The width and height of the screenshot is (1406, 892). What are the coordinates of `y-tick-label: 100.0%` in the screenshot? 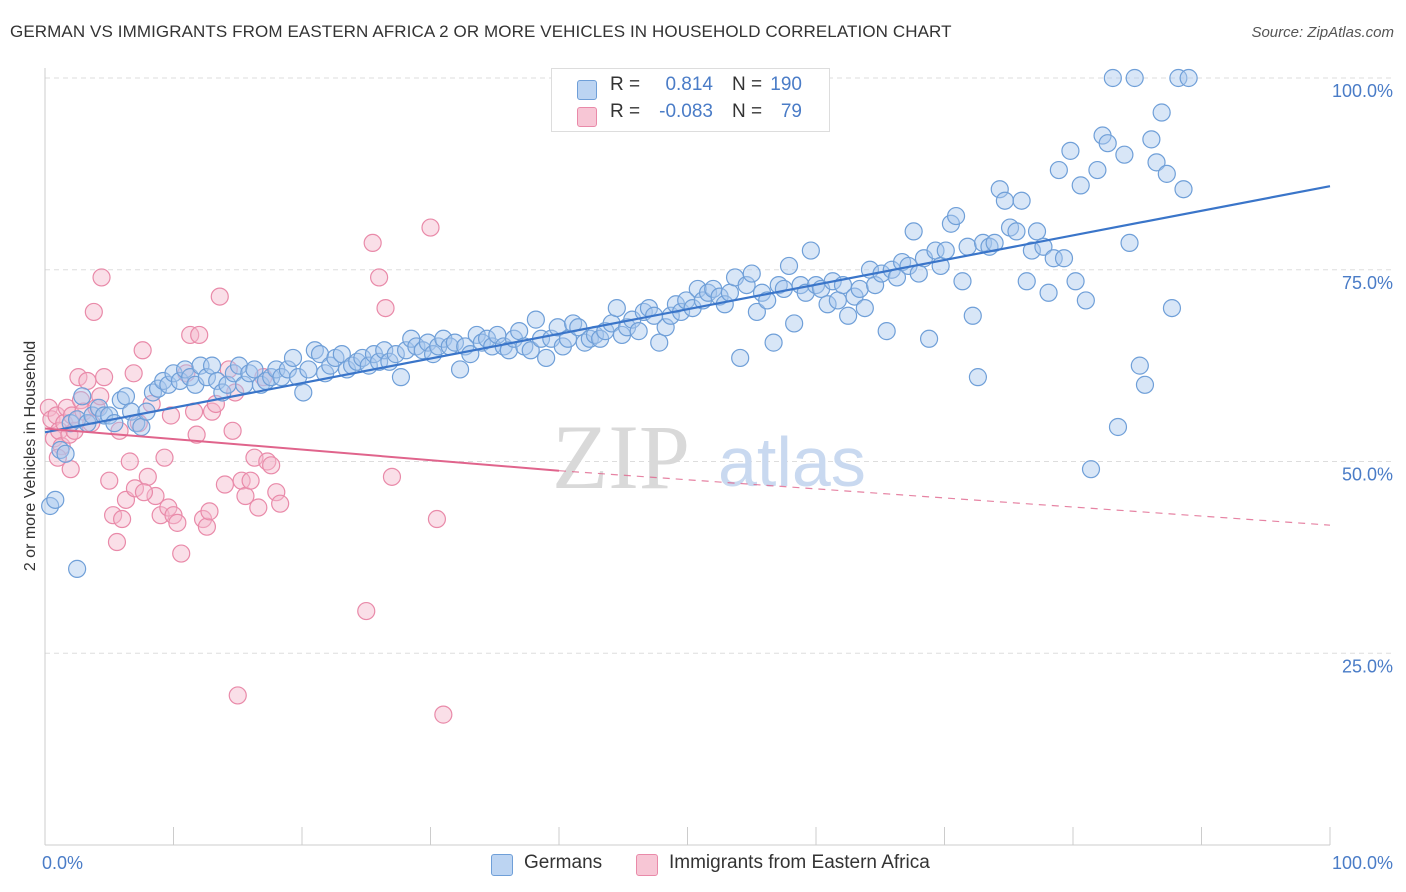 It's located at (1362, 91).